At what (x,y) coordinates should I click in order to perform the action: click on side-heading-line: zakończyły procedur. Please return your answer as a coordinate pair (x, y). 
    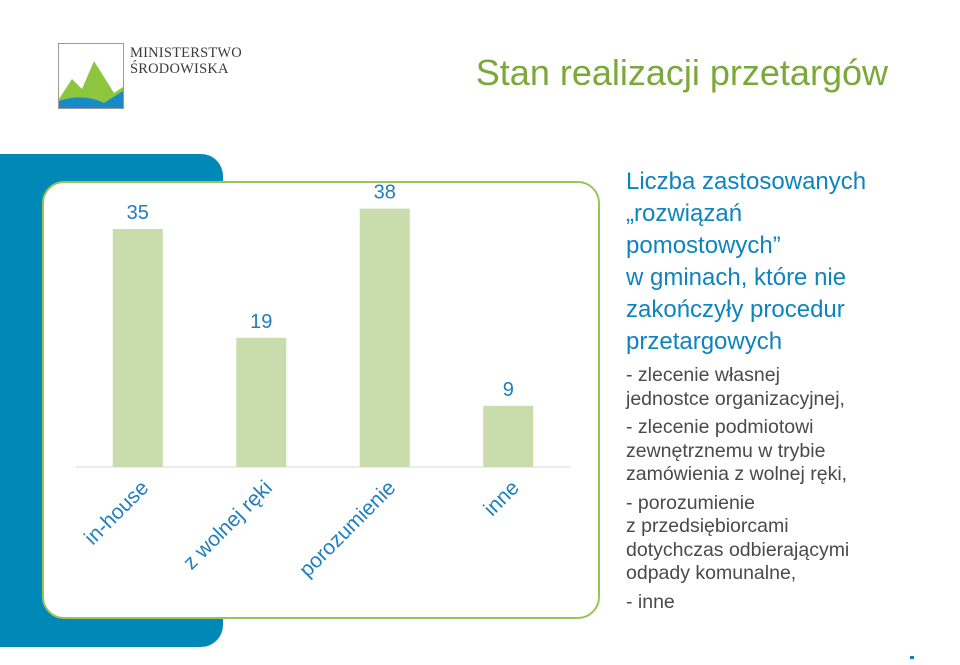
    Looking at the image, I should click on (735, 309).